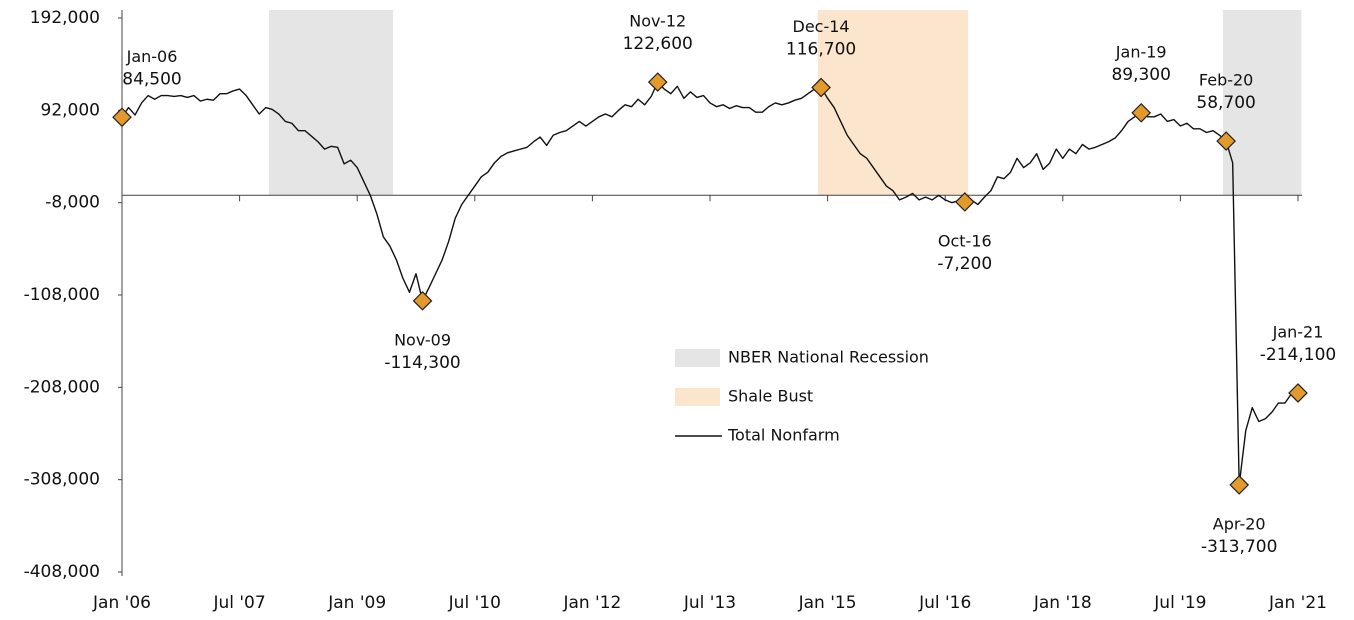  Describe the element at coordinates (591, 603) in the screenshot. I see `x-tick-label: Jan '12` at that location.